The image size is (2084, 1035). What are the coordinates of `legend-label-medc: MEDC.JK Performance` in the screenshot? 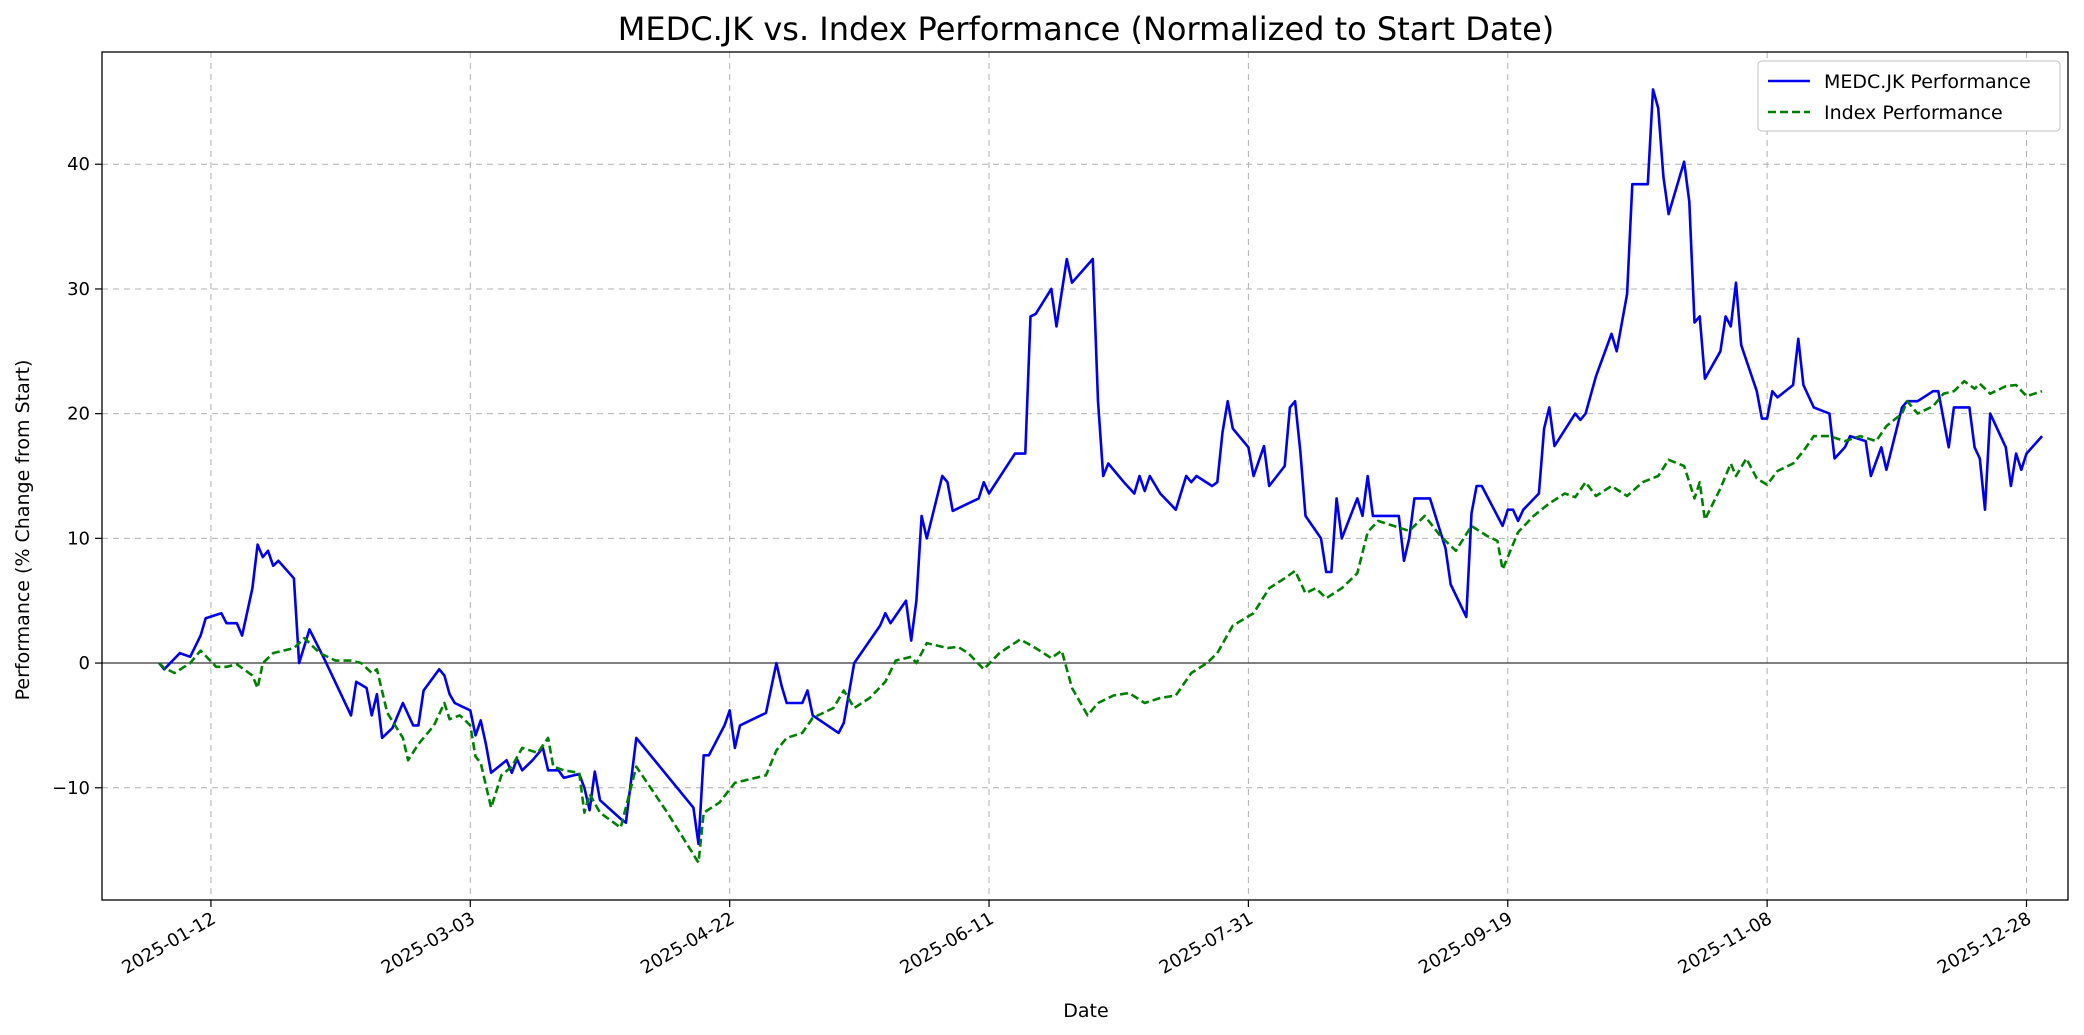 It's located at (1927, 82).